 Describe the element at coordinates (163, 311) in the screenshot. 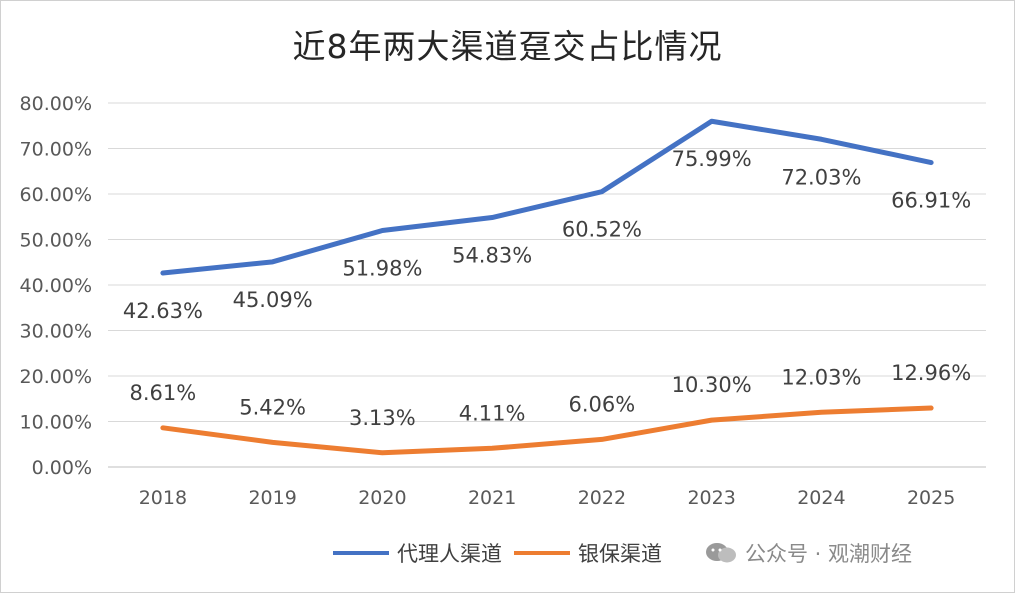

I see `data-label: 42.63%` at that location.